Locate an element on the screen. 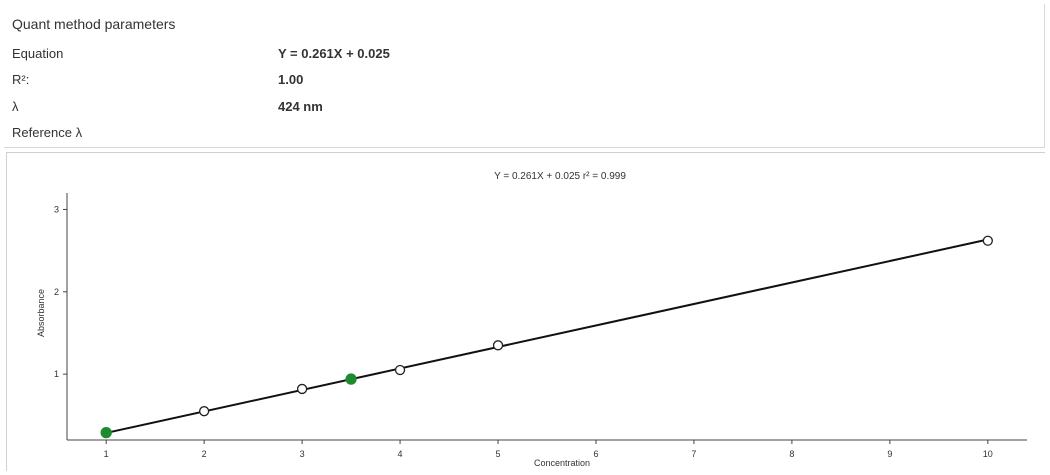 This screenshot has width=1050, height=475. y-axis-label: Absorbance is located at coordinates (41, 313).